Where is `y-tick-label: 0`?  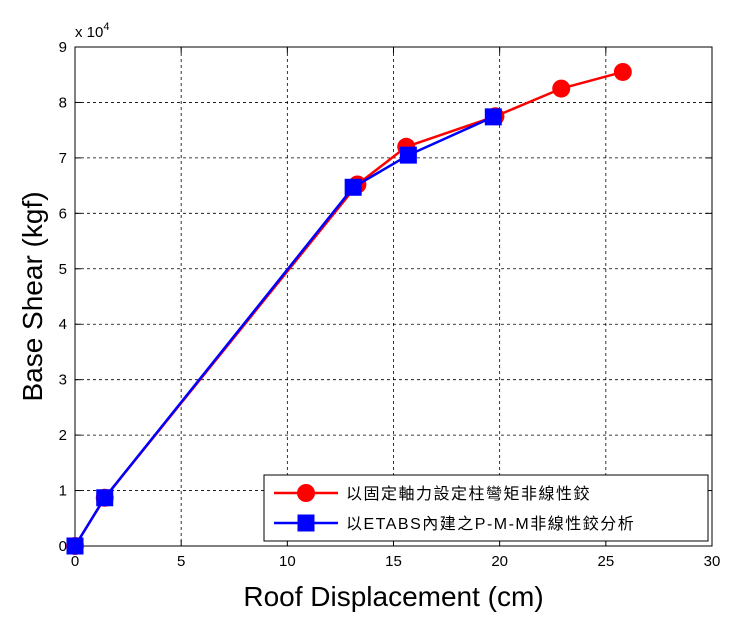 y-tick-label: 0 is located at coordinates (63, 546).